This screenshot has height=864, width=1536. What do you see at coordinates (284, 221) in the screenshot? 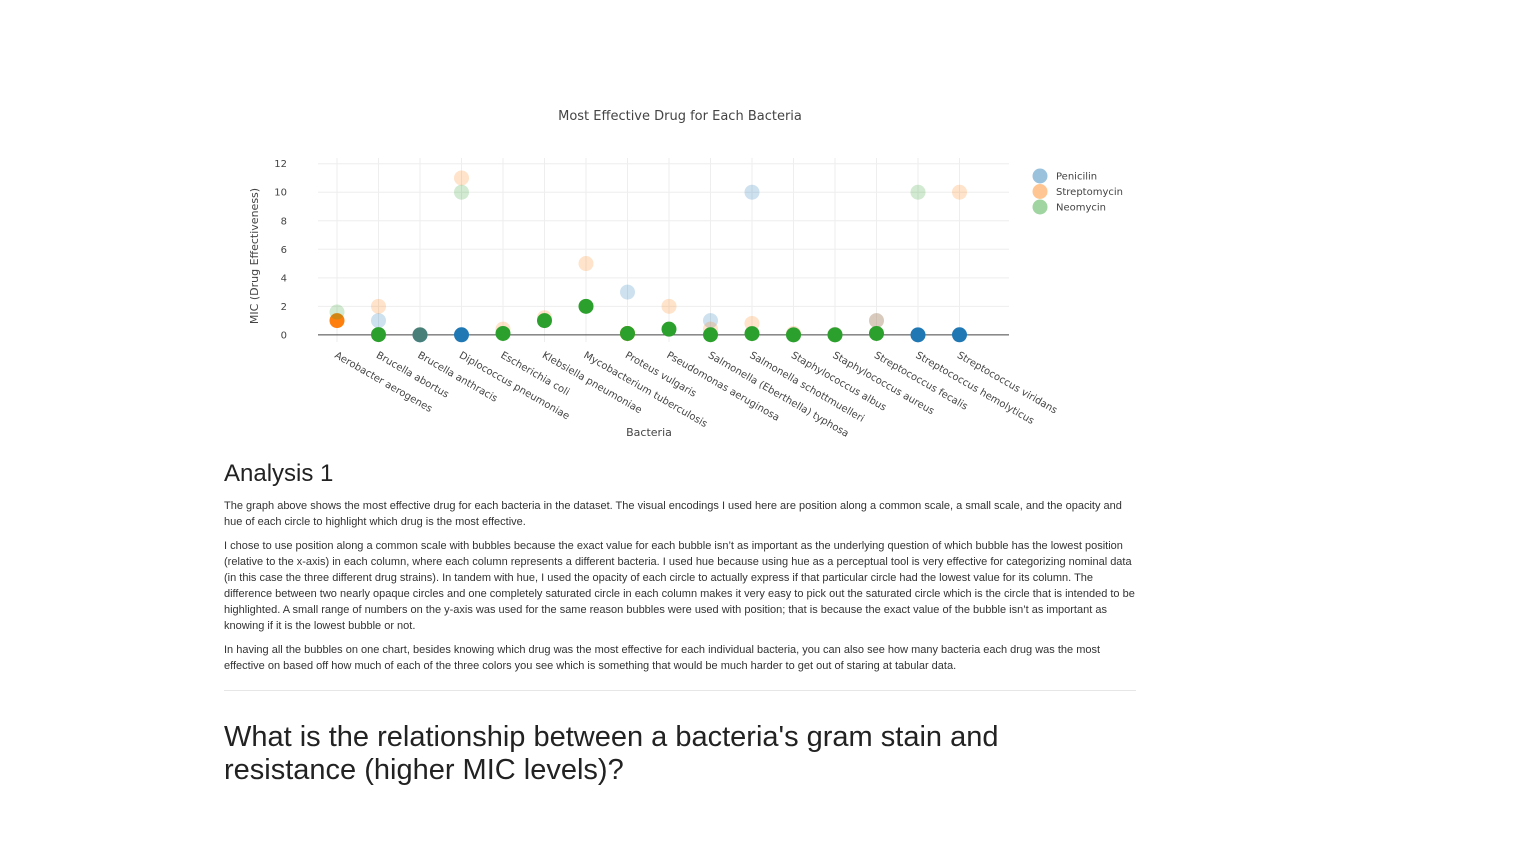
I see `y-tick-label: 8` at bounding box center [284, 221].